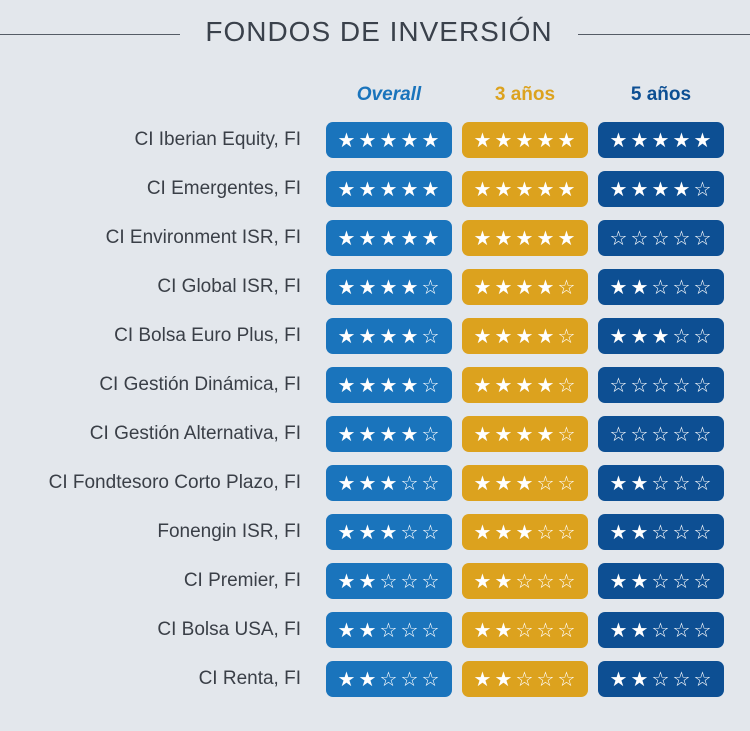  Describe the element at coordinates (200, 384) in the screenshot. I see `fund-name: CI Gestión Dinámica, FI` at that location.